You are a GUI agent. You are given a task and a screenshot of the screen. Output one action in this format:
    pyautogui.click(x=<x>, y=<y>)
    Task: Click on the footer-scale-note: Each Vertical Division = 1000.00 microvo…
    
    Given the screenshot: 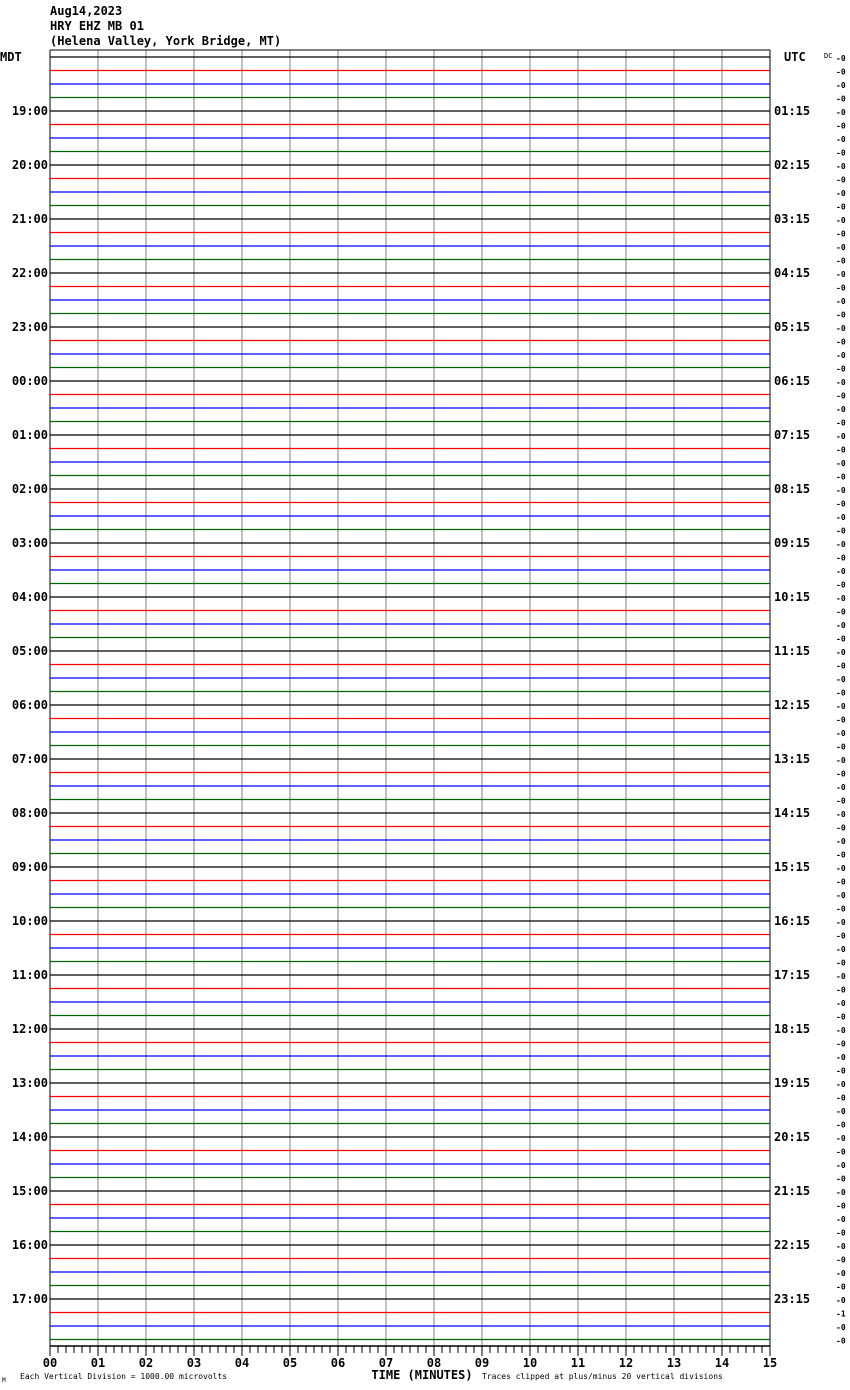 What is the action you would take?
    pyautogui.click(x=123, y=1376)
    